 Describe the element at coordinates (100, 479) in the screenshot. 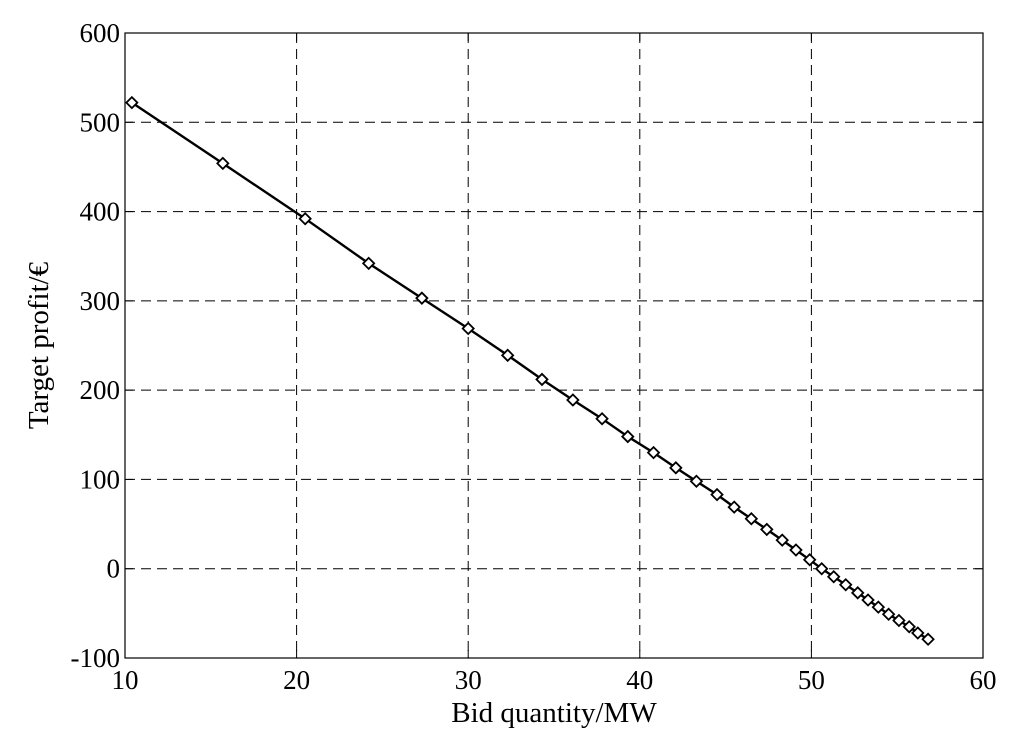

I see `y-tick-label: 100` at that location.